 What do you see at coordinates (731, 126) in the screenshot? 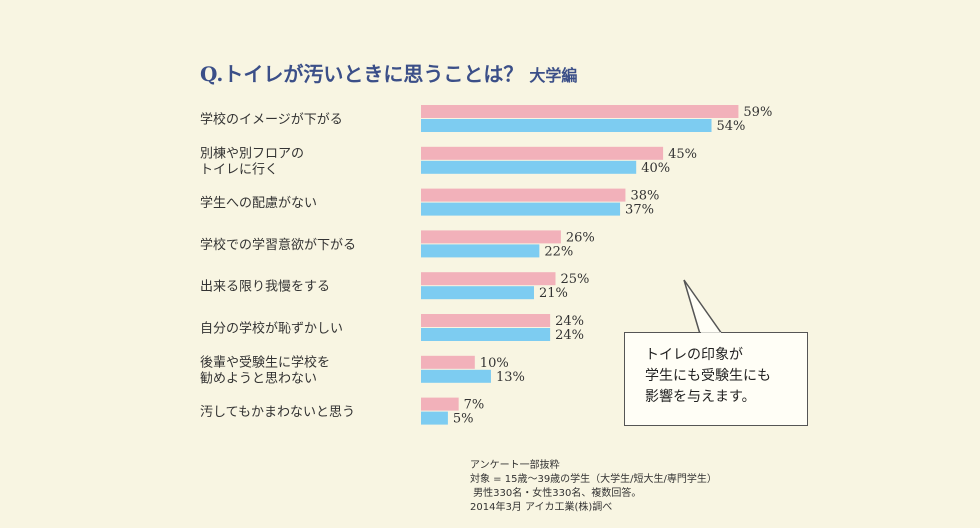
I see `data-label: 54%` at bounding box center [731, 126].